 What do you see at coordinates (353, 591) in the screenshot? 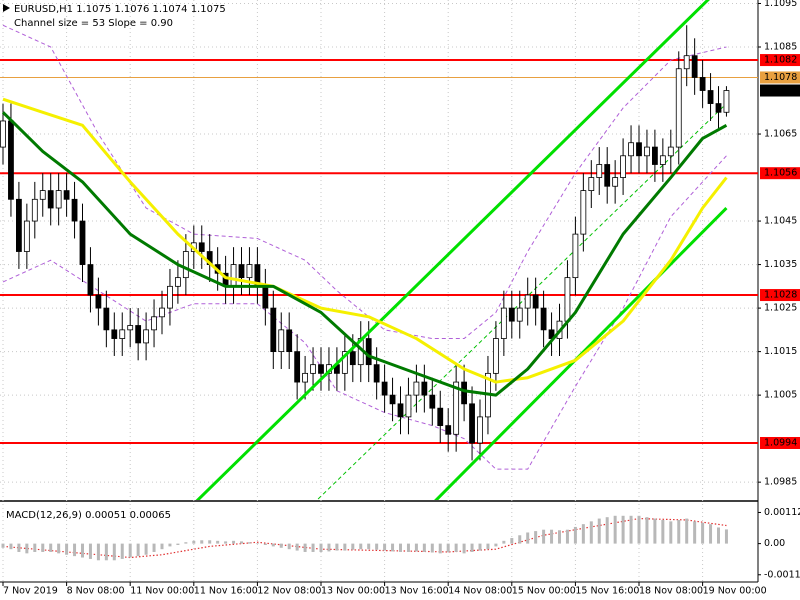
I see `x-tick-label: 13 Nov 00:00` at bounding box center [353, 591].